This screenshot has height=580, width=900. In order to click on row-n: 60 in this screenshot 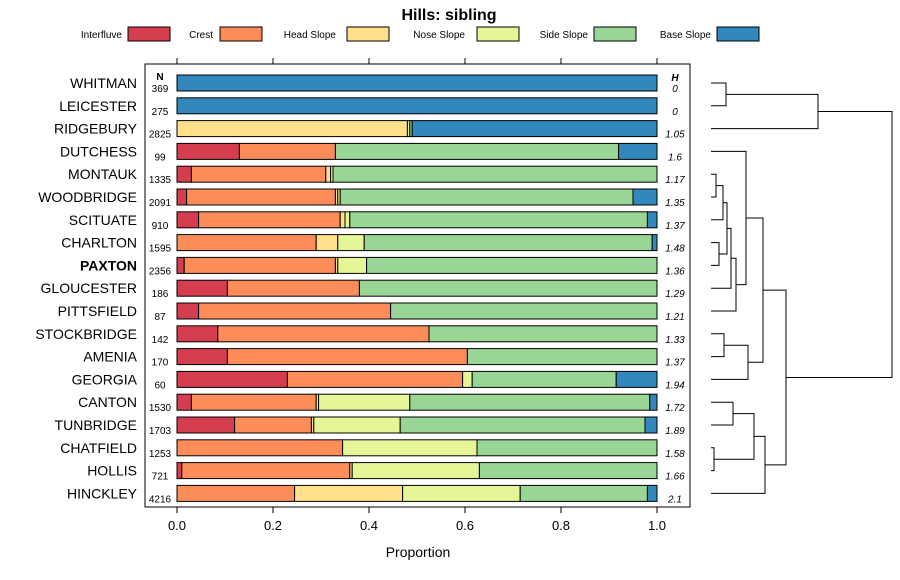, I will do `click(160, 385)`.